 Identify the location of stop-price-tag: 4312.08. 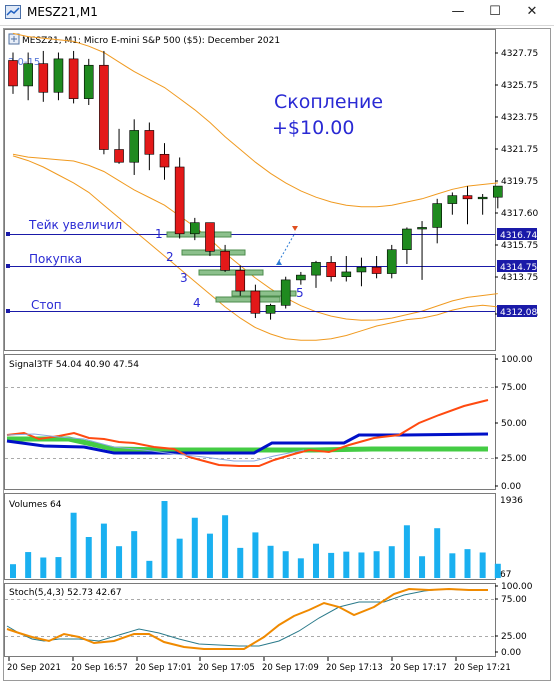
(517, 311).